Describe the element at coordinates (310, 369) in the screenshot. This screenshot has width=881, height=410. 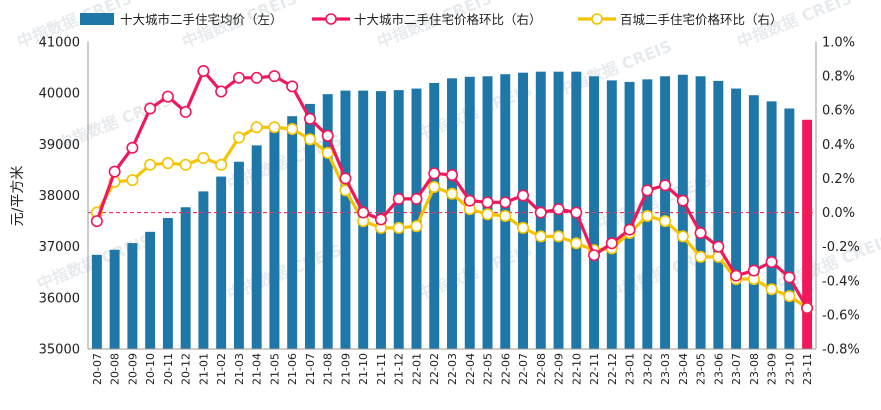
I see `x-tick-label: 21-07` at that location.